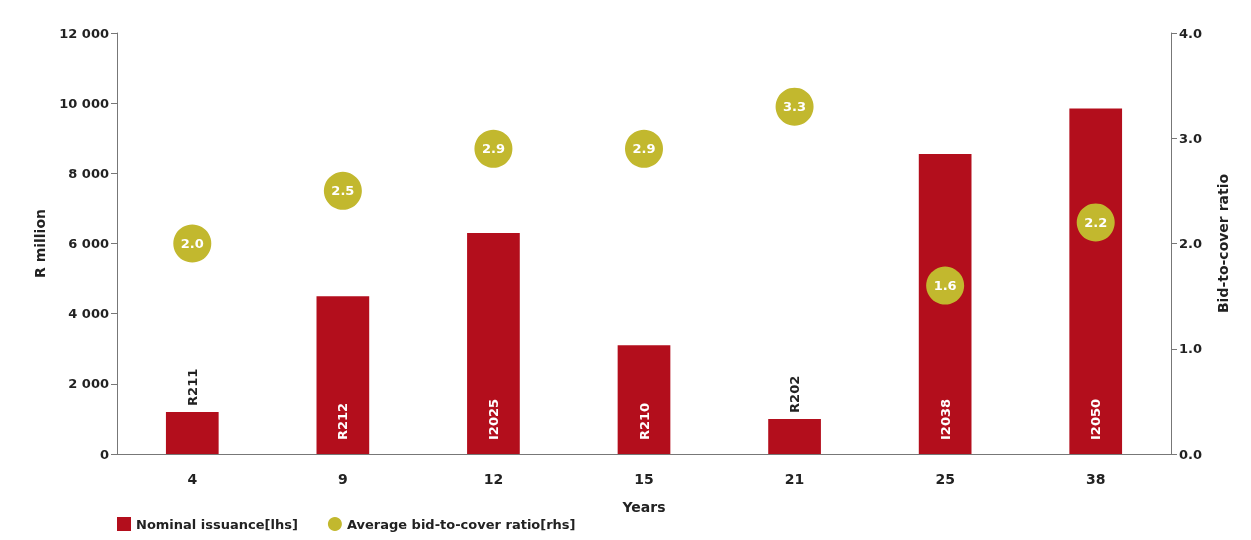 The height and width of the screenshot is (540, 1251). I want to click on data-label: R202, so click(795, 394).